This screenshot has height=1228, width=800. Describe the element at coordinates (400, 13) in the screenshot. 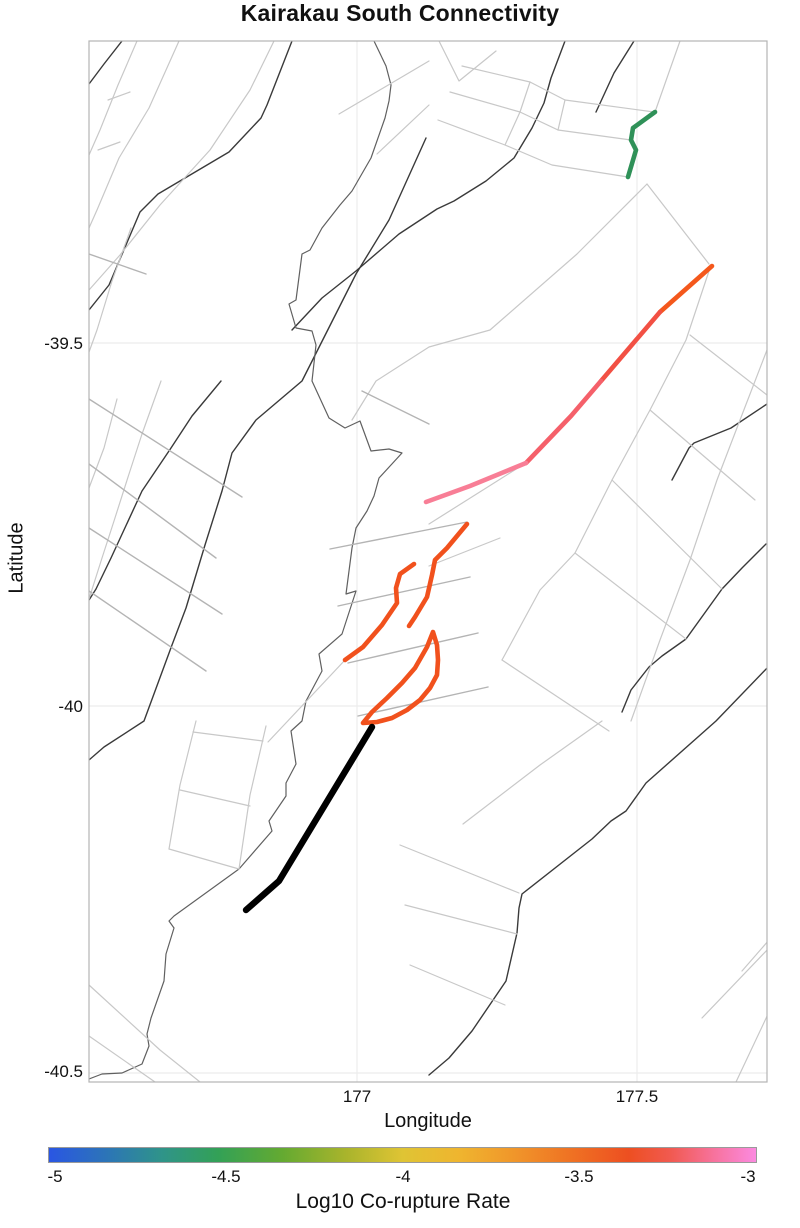

I see `figure-title: Kairakau South Connectivity` at that location.